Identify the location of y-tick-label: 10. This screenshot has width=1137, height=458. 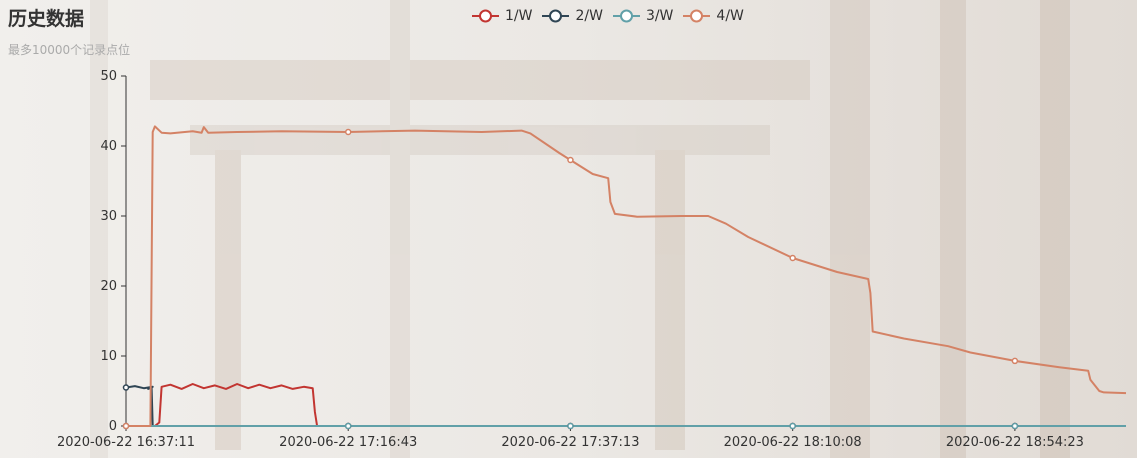
(108, 356).